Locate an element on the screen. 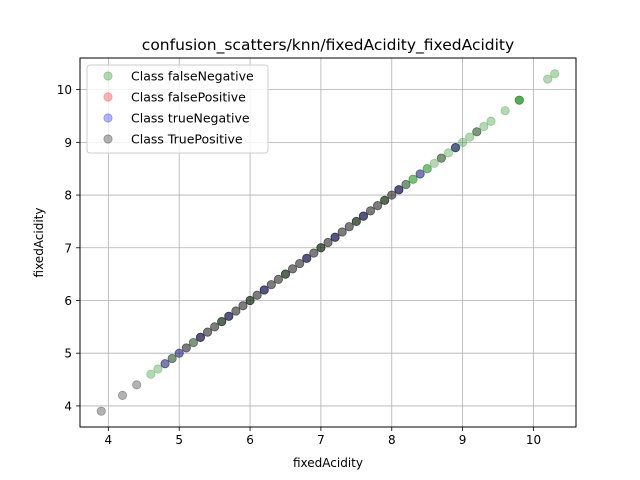 This screenshot has width=640, height=480. x-tick-label: 5 is located at coordinates (179, 440).